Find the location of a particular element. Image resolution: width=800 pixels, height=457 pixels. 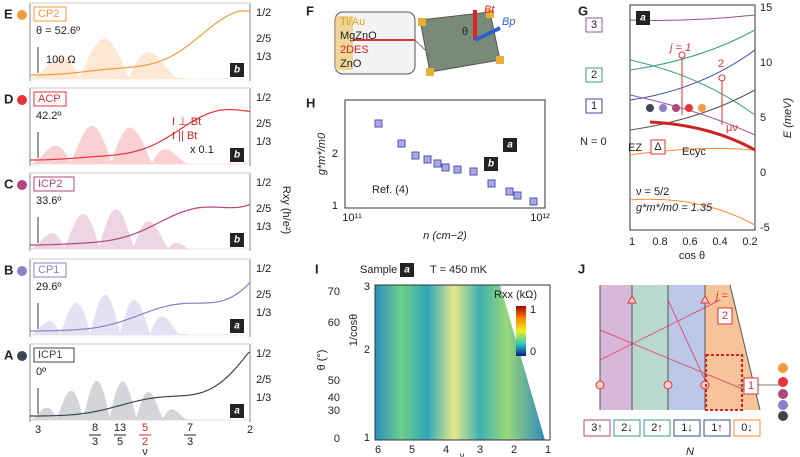

j-label: j = 1 is located at coordinates (679, 48).